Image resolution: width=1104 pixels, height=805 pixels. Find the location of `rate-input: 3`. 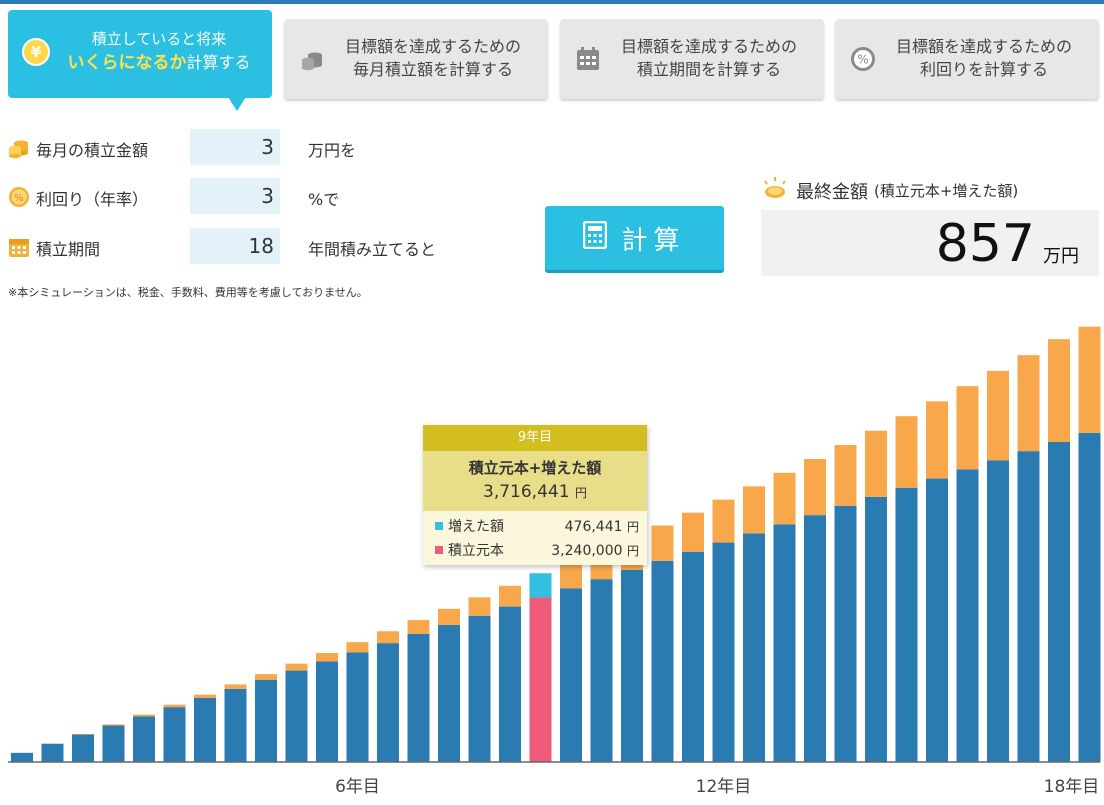

rate-input: 3 is located at coordinates (235, 196).